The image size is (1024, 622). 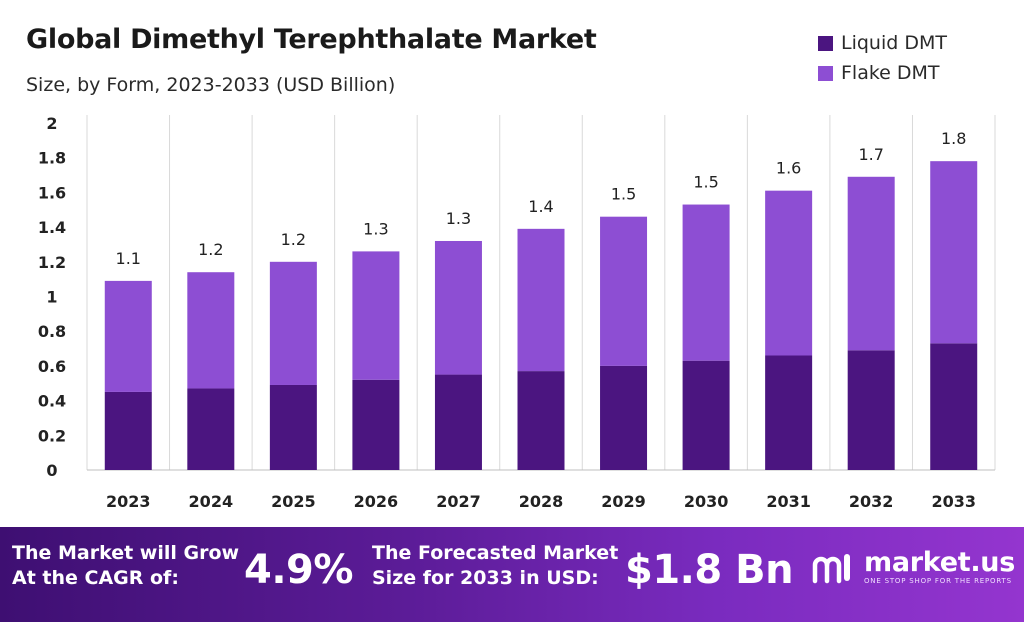 What do you see at coordinates (825, 73) in the screenshot?
I see `legend-swatch-flake` at bounding box center [825, 73].